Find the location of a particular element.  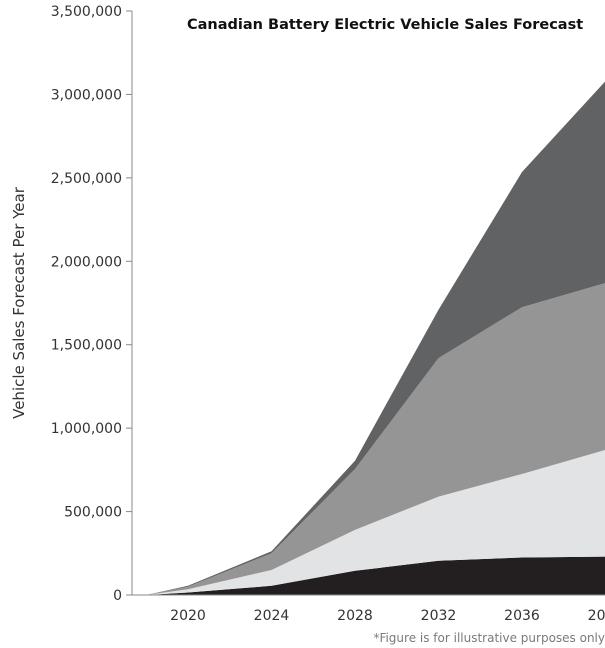

y-tick-label: 1,500,000 is located at coordinates (86, 346).